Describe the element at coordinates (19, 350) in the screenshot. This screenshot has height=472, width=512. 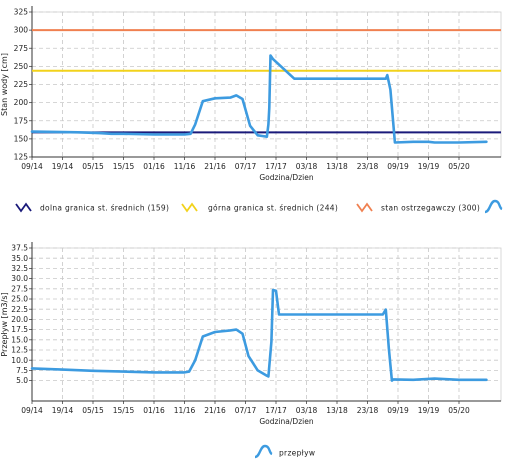
I see `y-tick-label: 12.5` at that location.